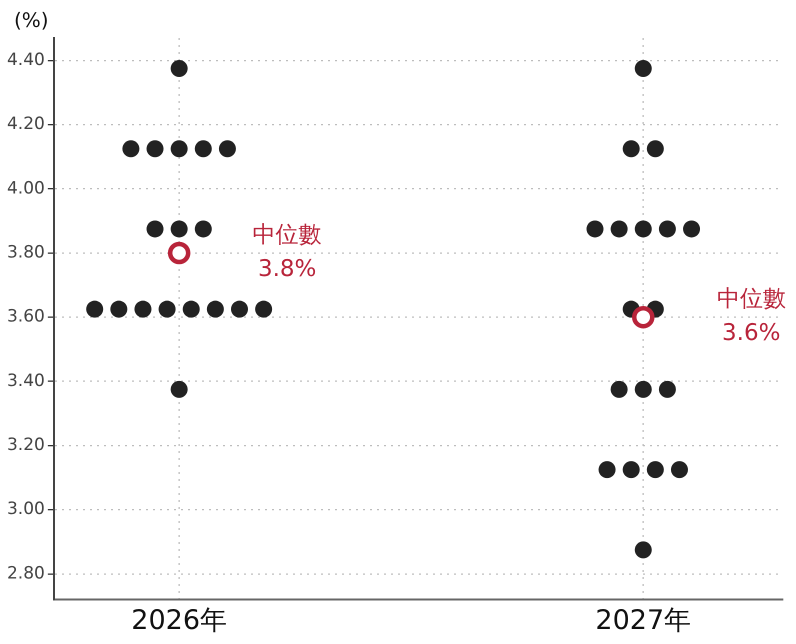  I want to click on y-tick-label: 2.80, so click(25, 573).